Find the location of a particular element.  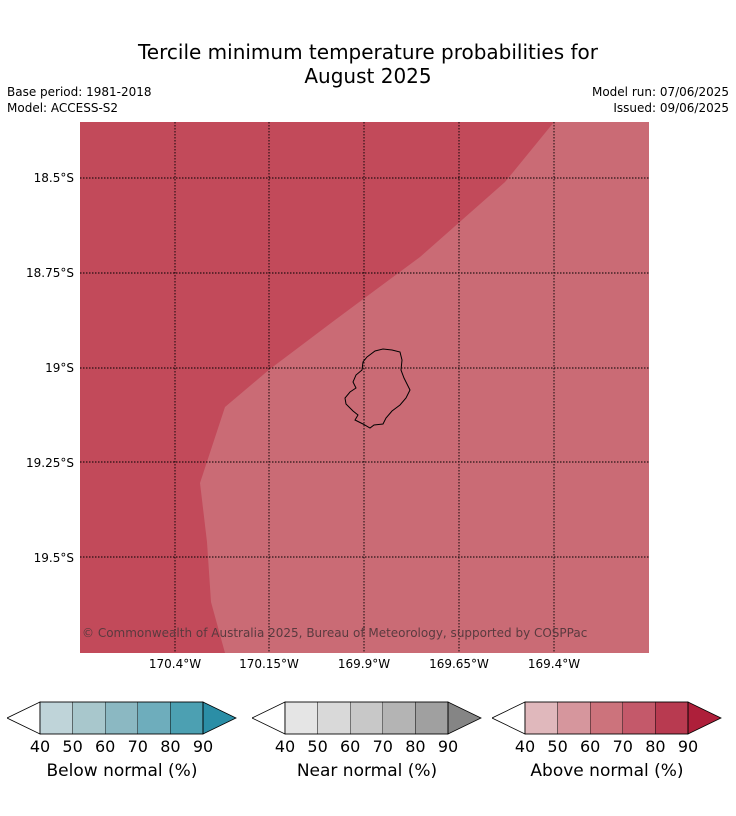

lat-label: 18.5°S is located at coordinates (53, 178).